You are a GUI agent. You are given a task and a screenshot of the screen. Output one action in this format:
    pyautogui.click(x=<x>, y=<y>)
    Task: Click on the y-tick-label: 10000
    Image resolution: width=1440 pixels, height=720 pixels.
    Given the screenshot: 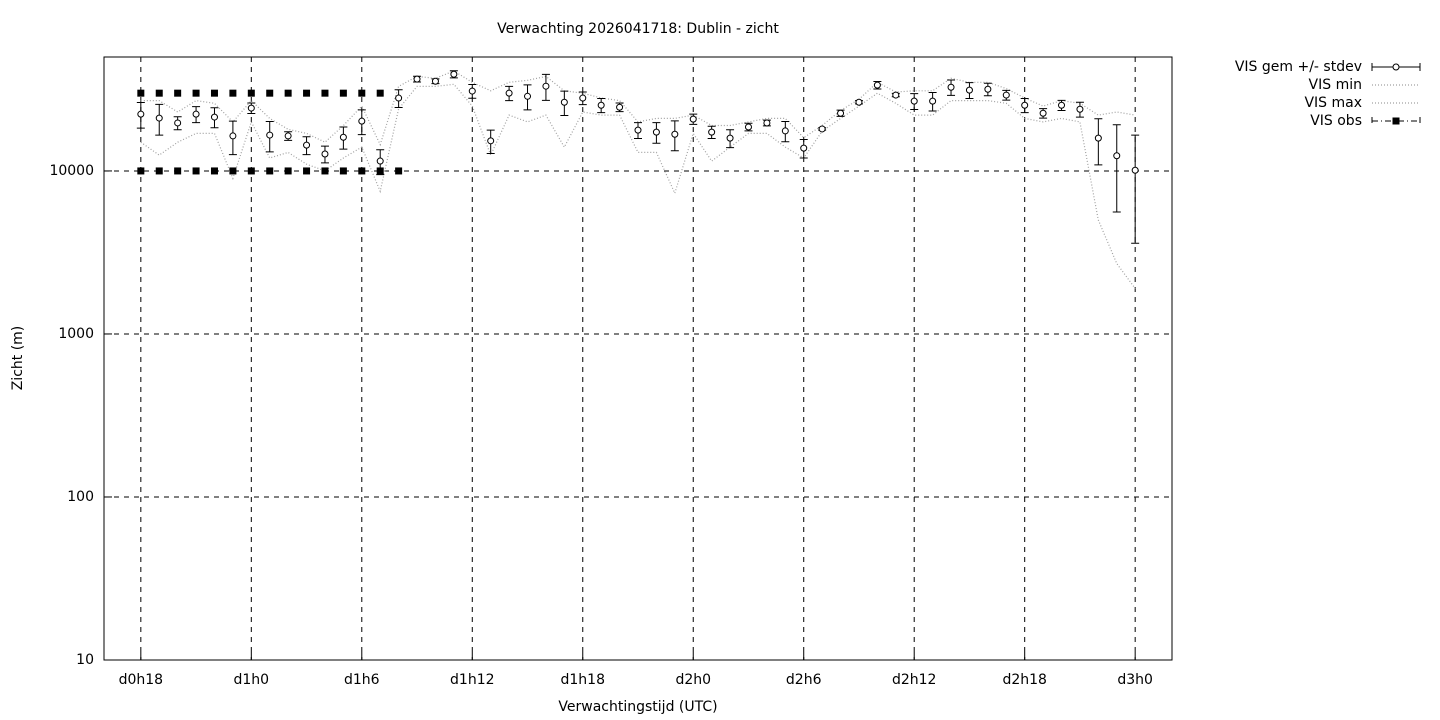 What is the action you would take?
    pyautogui.click(x=71, y=171)
    